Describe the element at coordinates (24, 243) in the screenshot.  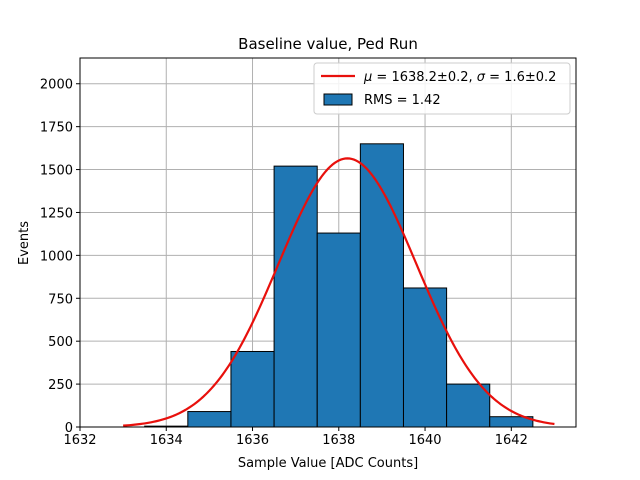
I see `y-axis-label: Events` at that location.